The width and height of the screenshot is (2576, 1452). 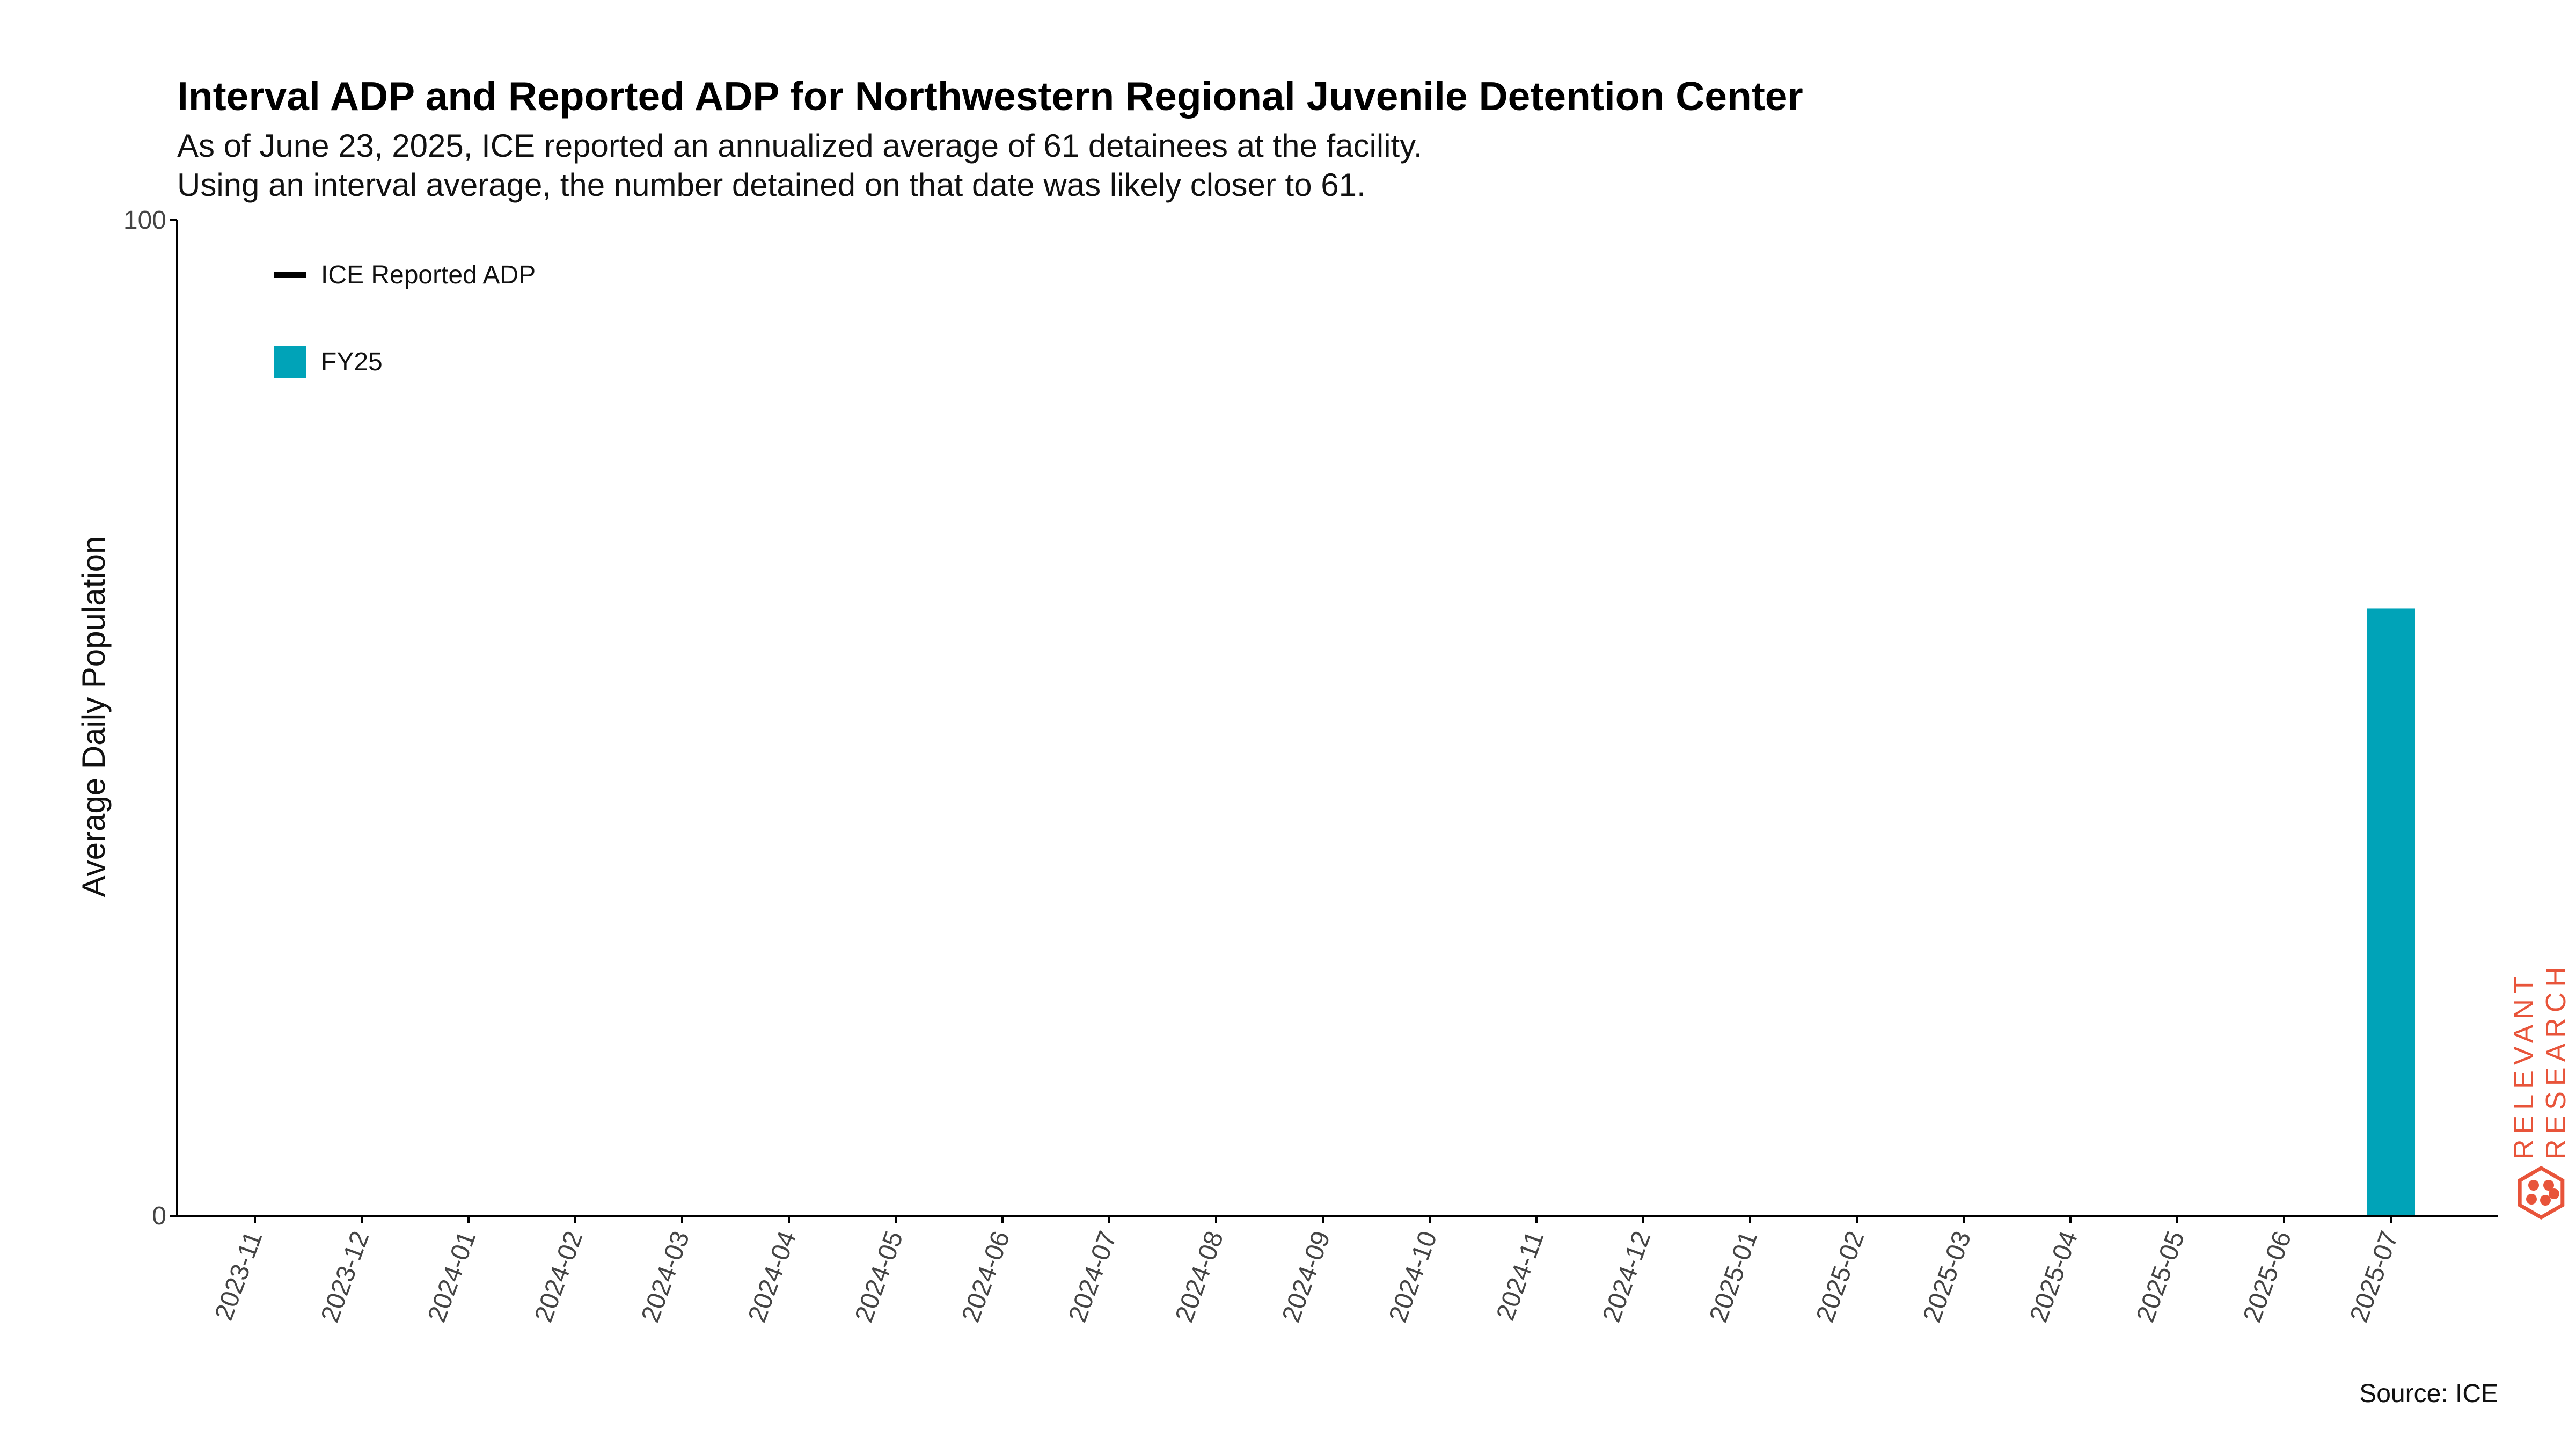 I want to click on legend: ICE Reported ADP FY25, so click(x=405, y=319).